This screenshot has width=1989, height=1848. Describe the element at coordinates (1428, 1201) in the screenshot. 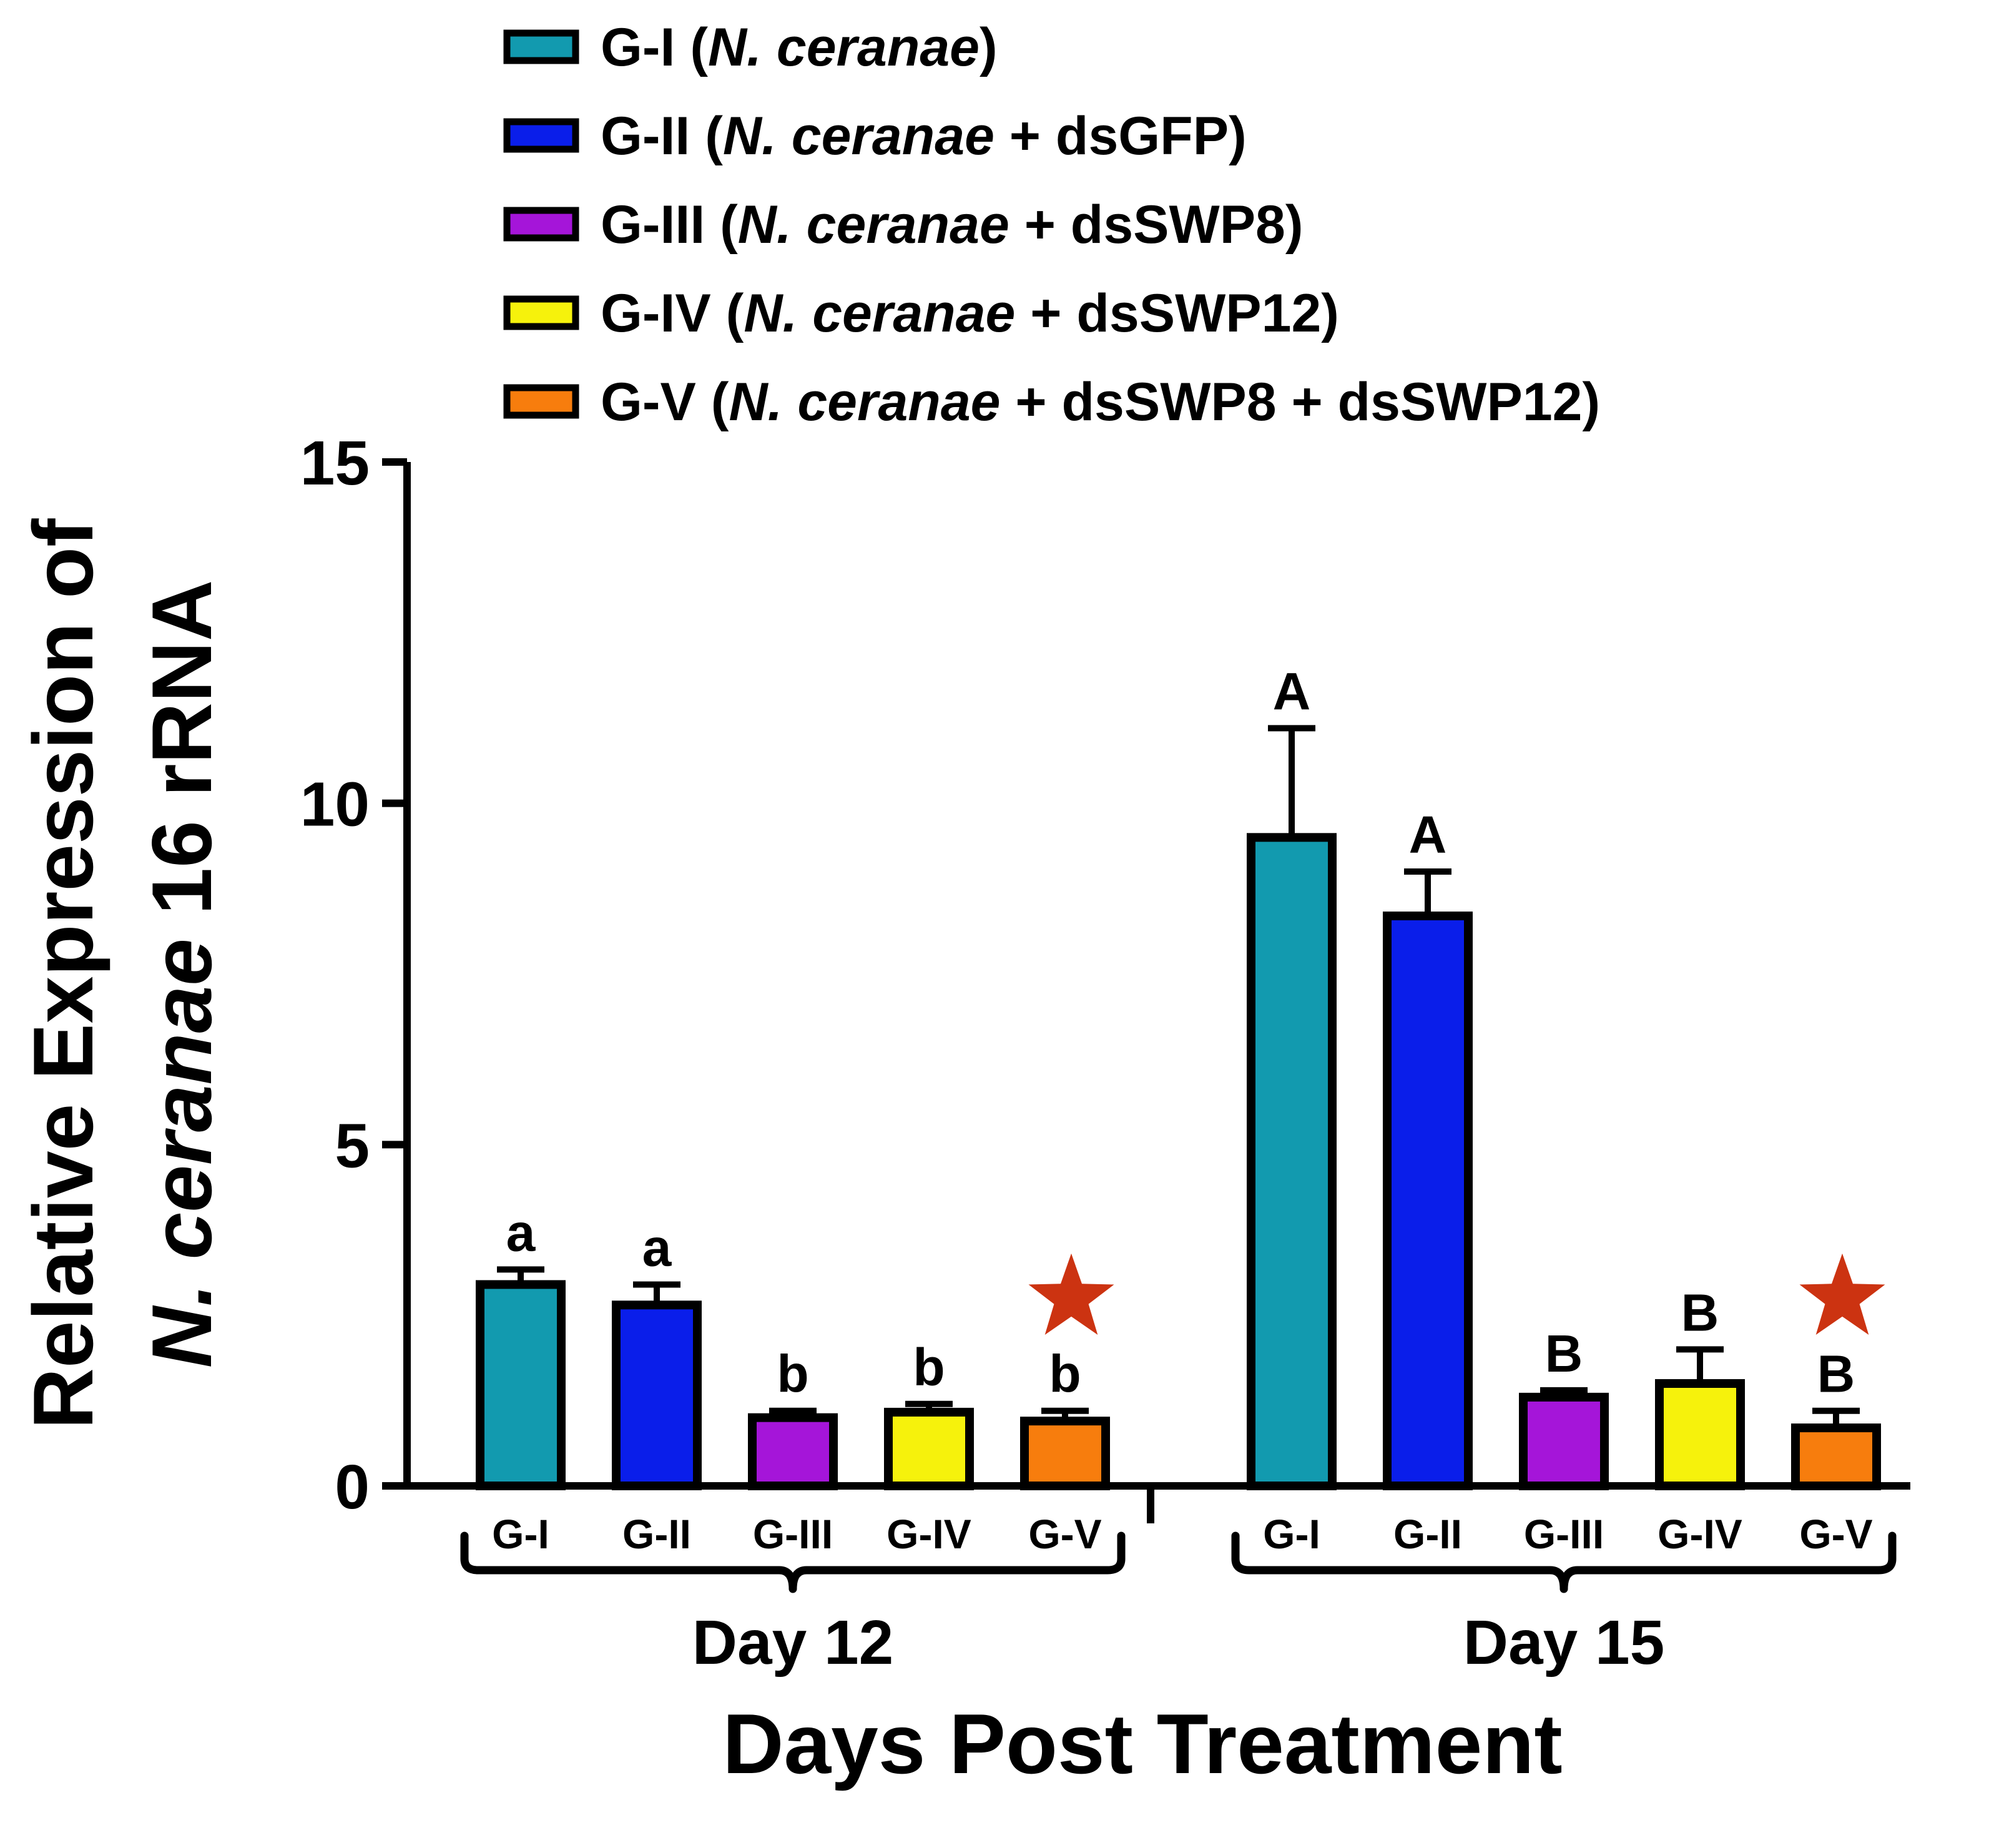

I see `day15-g-ii-bar` at that location.